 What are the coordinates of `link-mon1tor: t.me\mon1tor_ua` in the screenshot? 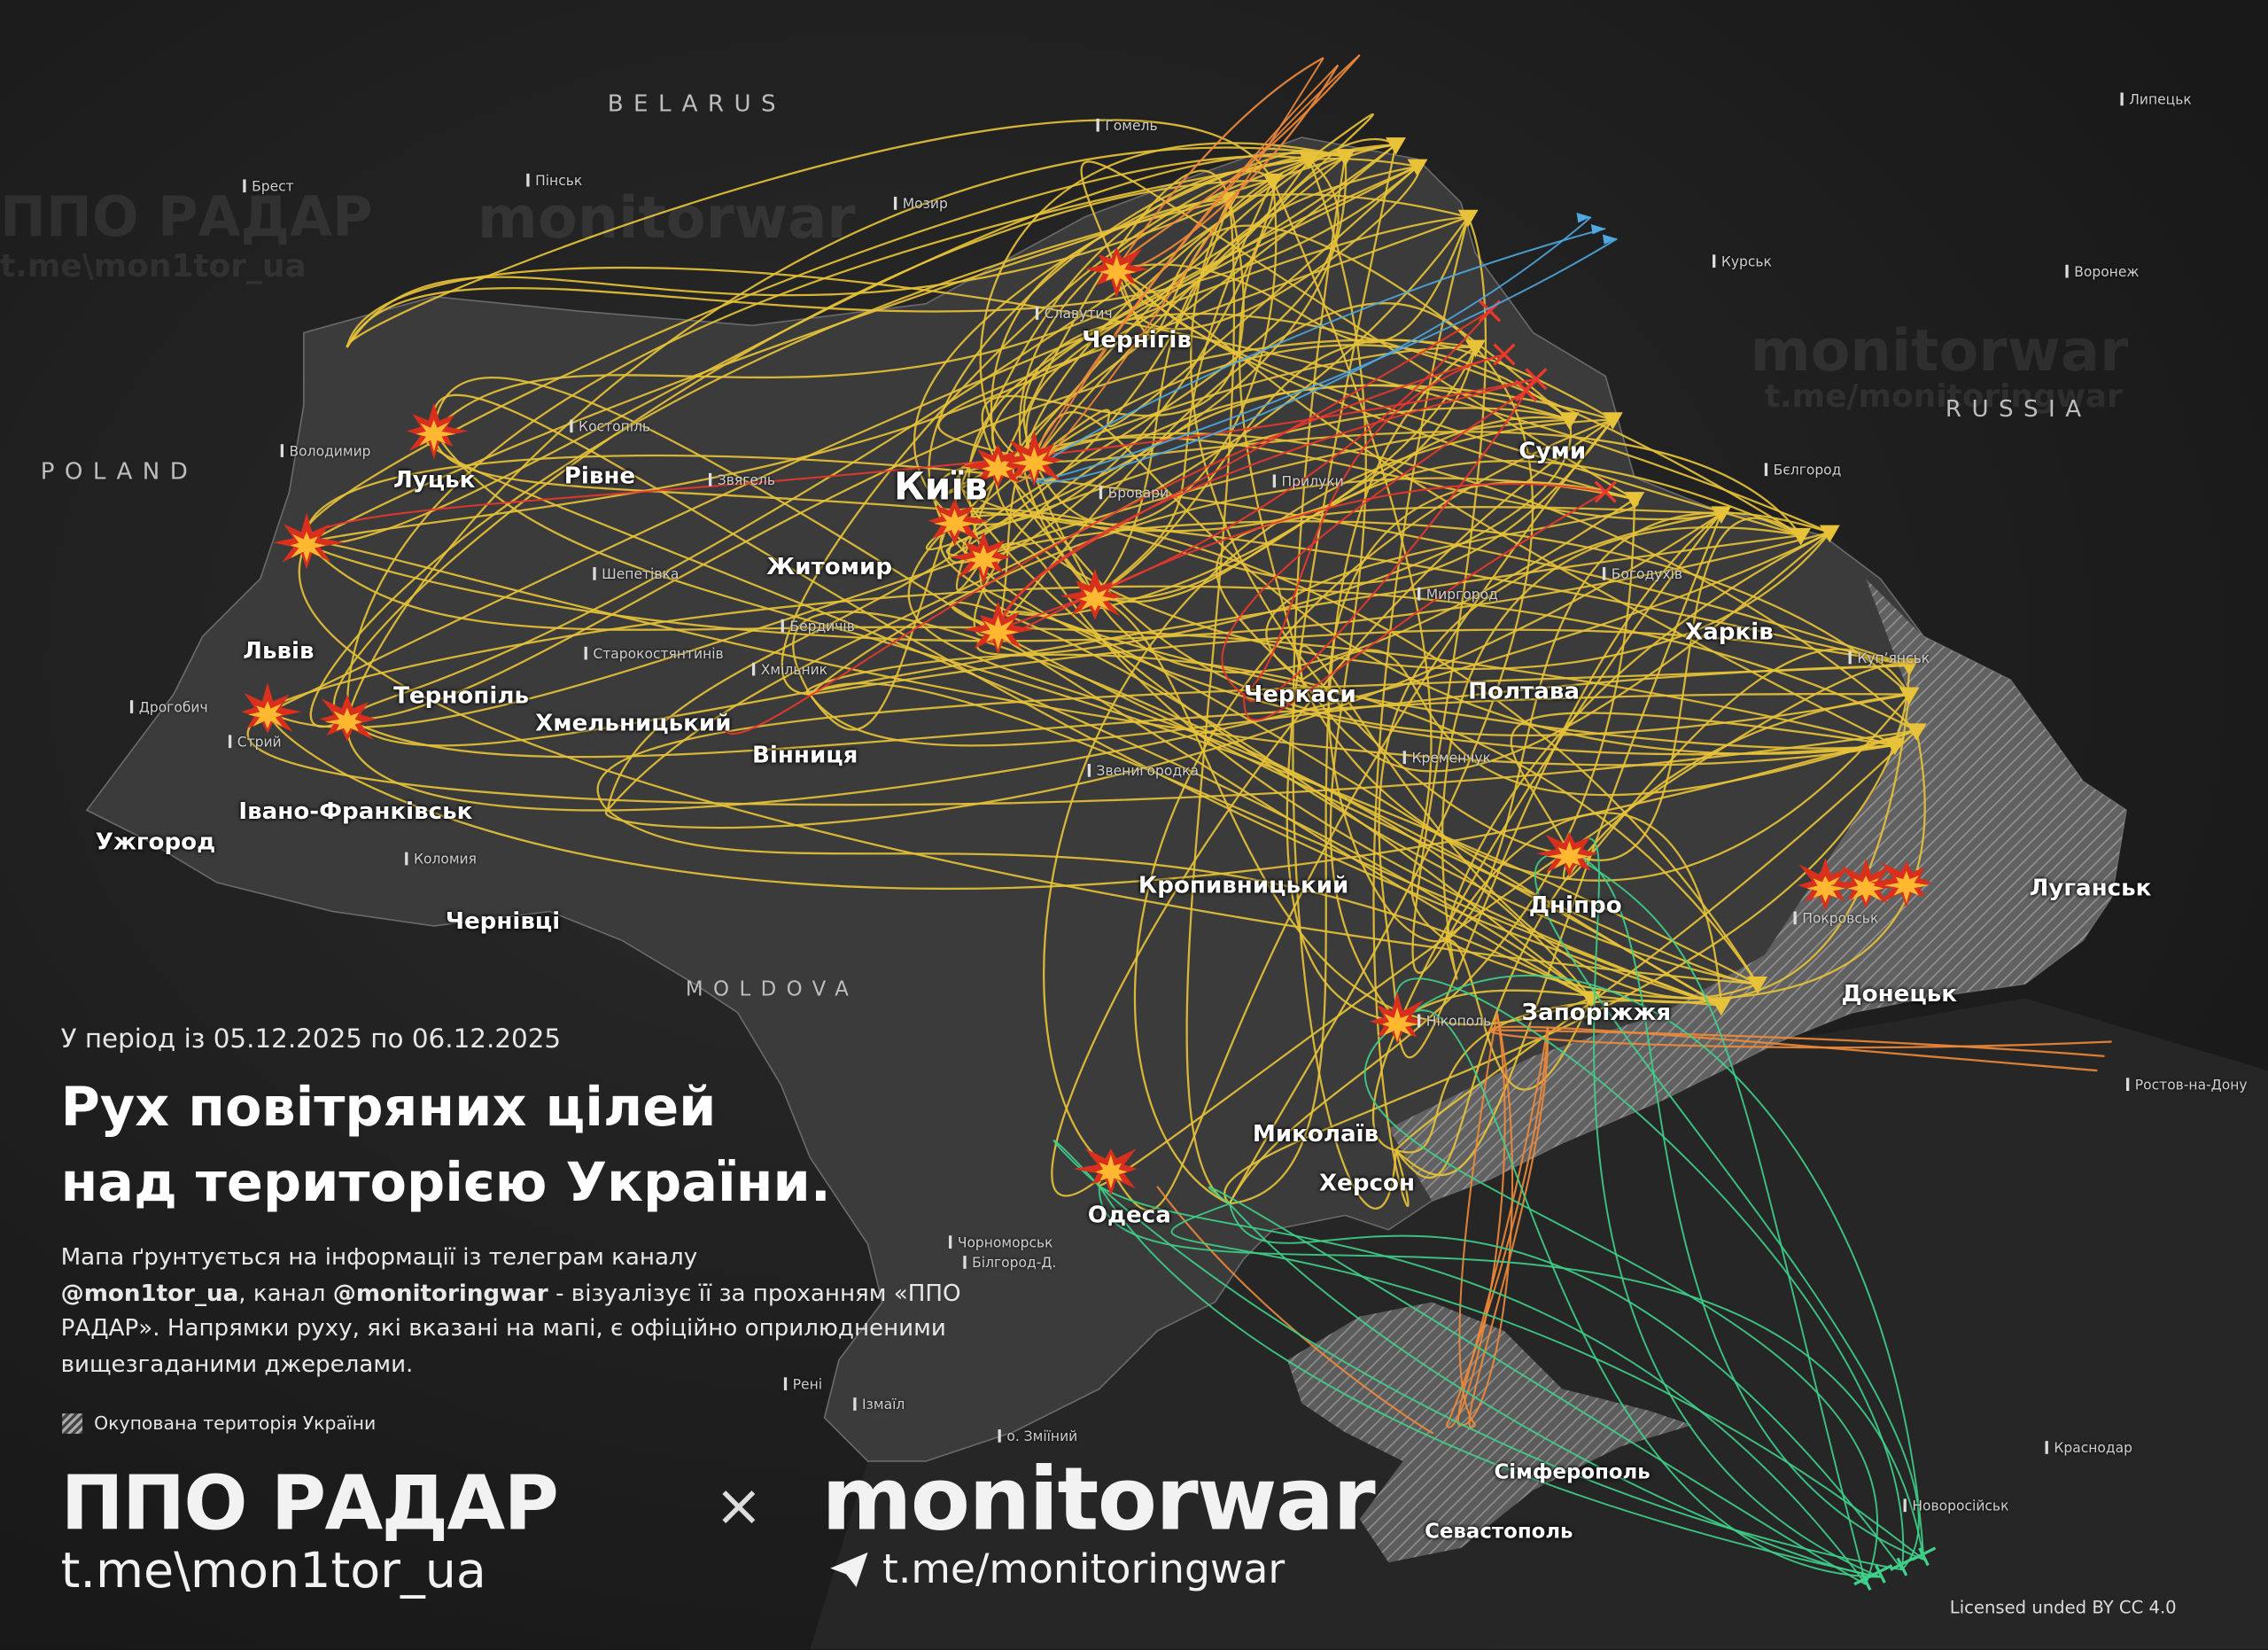 It's located at (273, 1571).